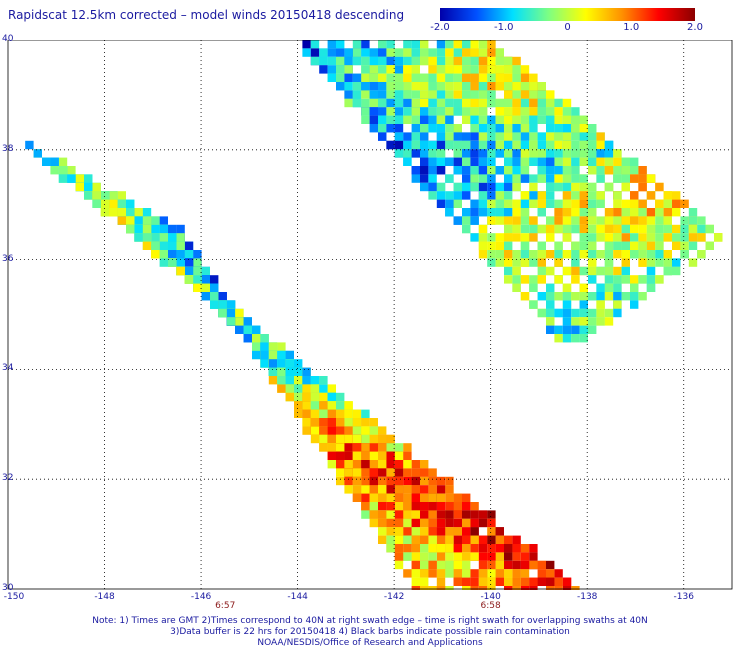 The height and width of the screenshot is (650, 740). Describe the element at coordinates (14, 597) in the screenshot. I see `longitude-label: -150` at that location.